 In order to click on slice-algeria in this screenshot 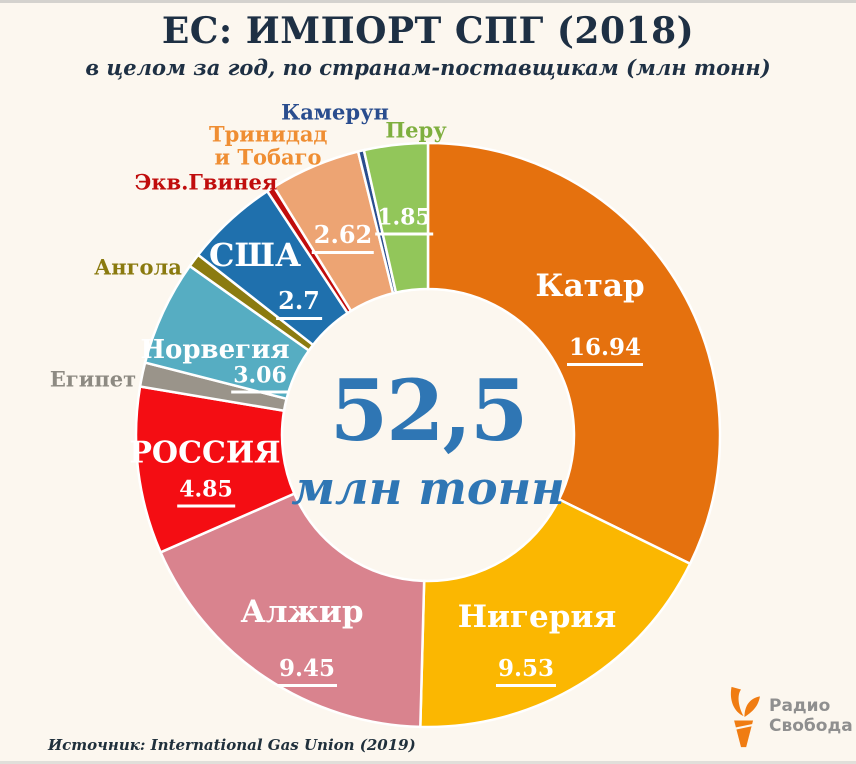, I will do `click(292, 610)`.